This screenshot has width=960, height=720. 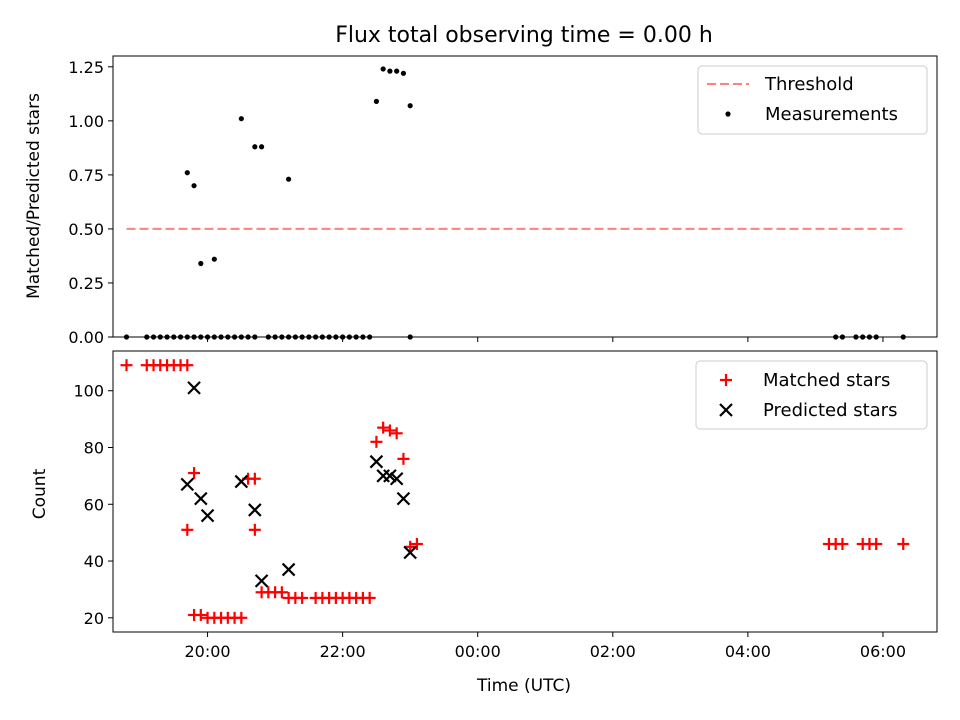 I want to click on bottom-y-tick-label: 40, so click(x=94, y=561).